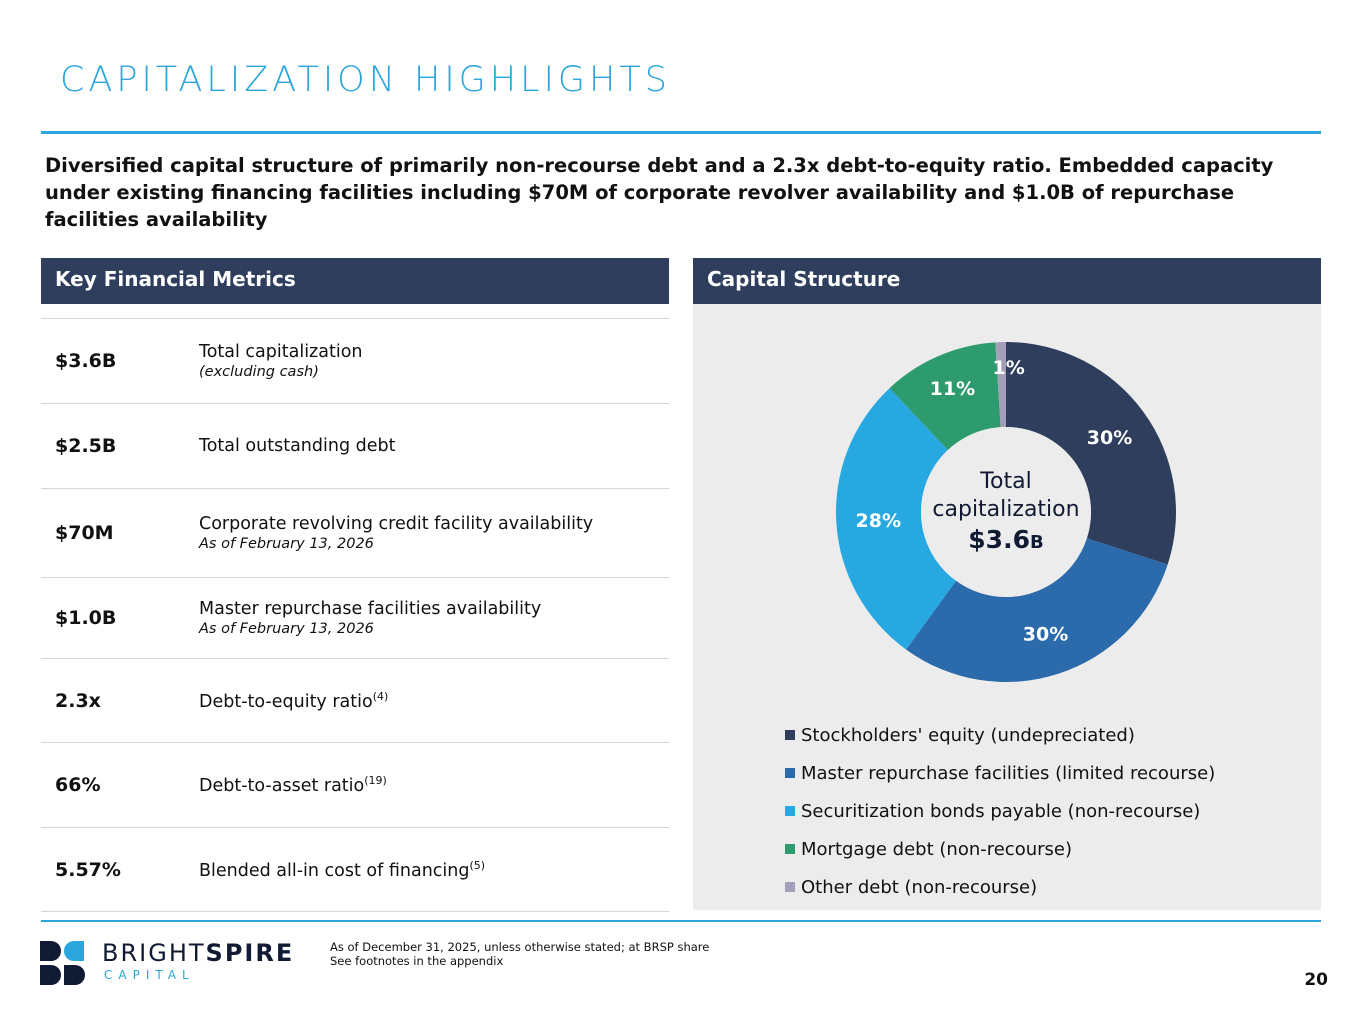  I want to click on slice-label: 1%, so click(1009, 368).